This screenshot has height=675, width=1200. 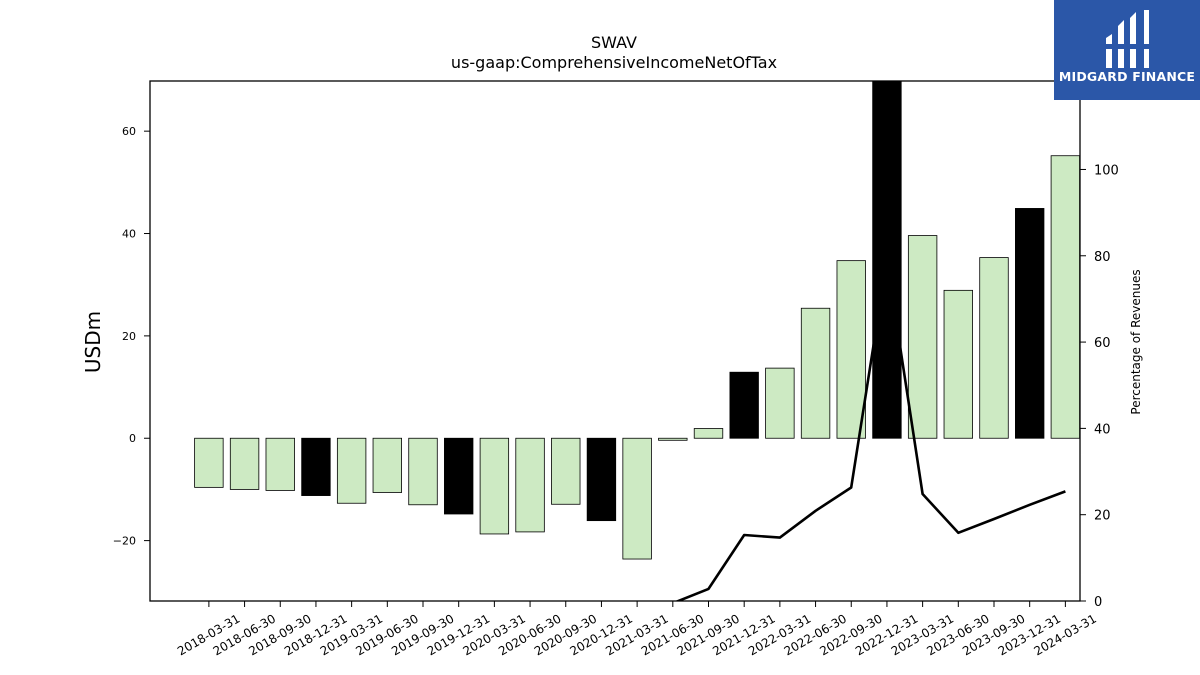 I want to click on y2-tick-label: 80, so click(x=1102, y=257).